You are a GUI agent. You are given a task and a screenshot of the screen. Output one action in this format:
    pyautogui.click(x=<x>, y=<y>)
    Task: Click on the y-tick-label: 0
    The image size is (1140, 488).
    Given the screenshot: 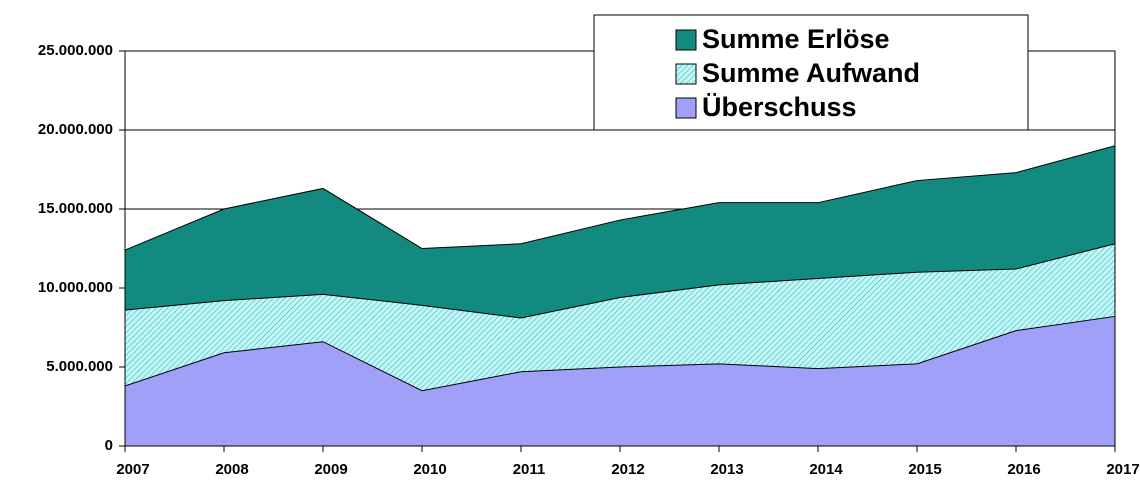 What is the action you would take?
    pyautogui.click(x=109, y=445)
    